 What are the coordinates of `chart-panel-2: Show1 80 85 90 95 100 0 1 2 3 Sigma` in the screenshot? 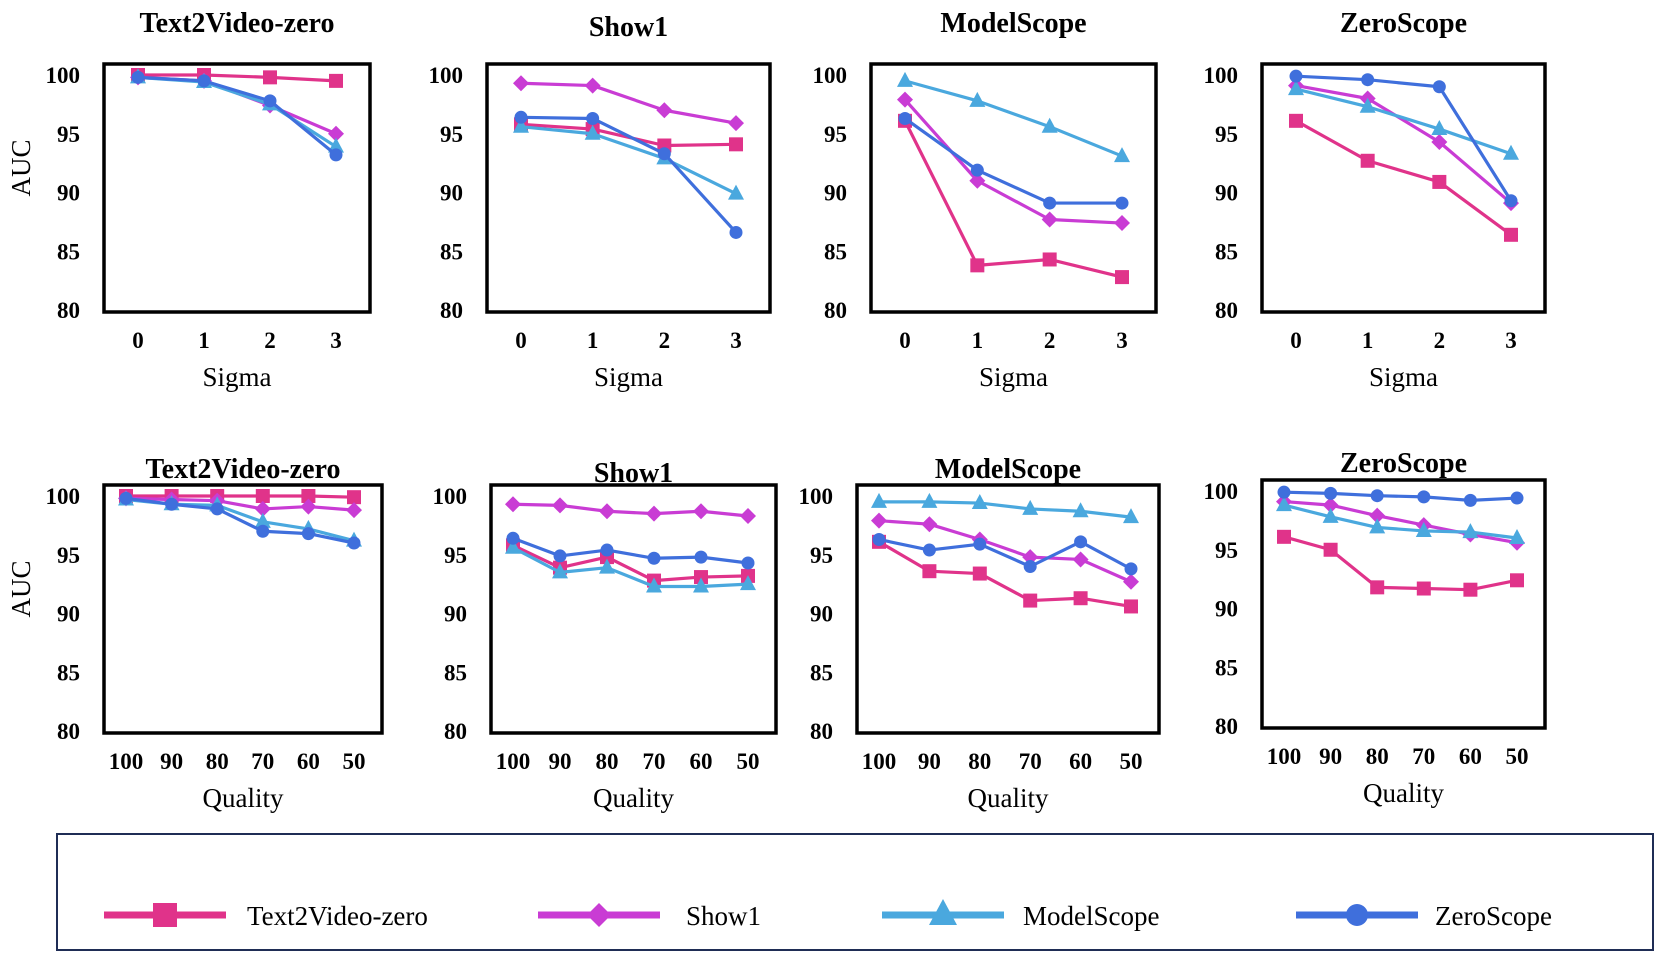 It's located at (600, 202).